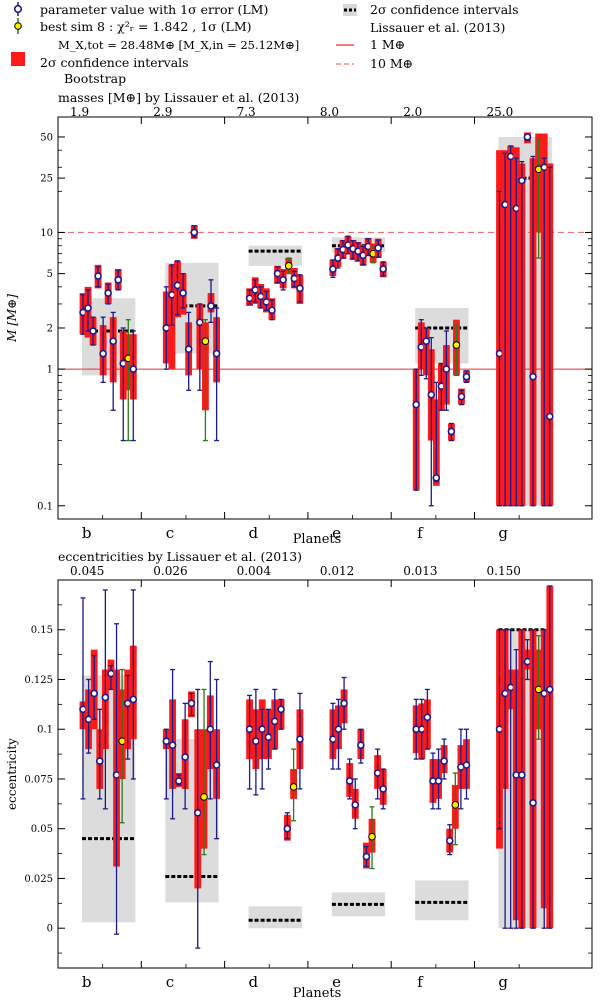 This screenshot has width=600, height=1000. I want to click on legend-right-text-3: 10 M⊕, so click(391, 63).